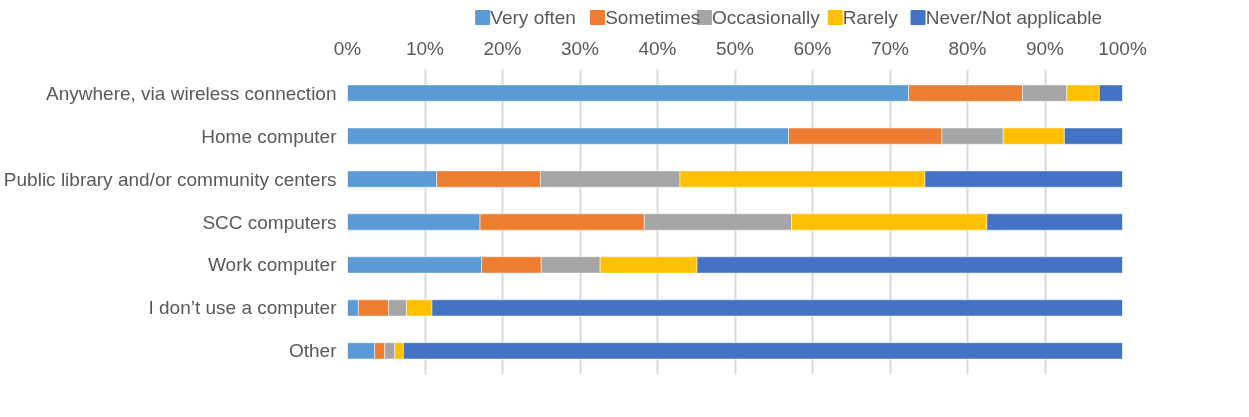 The width and height of the screenshot is (1249, 417). I want to click on y-tick-label: Anywhere, via wireless connection, so click(191, 93).